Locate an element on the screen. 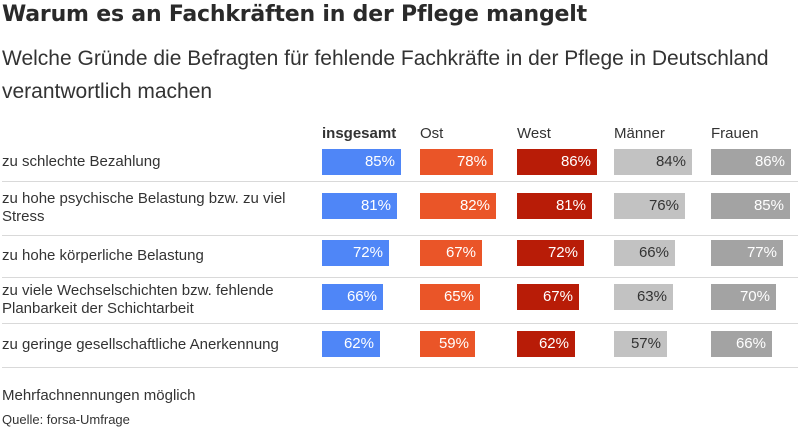  column-header-1: insgesamt is located at coordinates (359, 133).